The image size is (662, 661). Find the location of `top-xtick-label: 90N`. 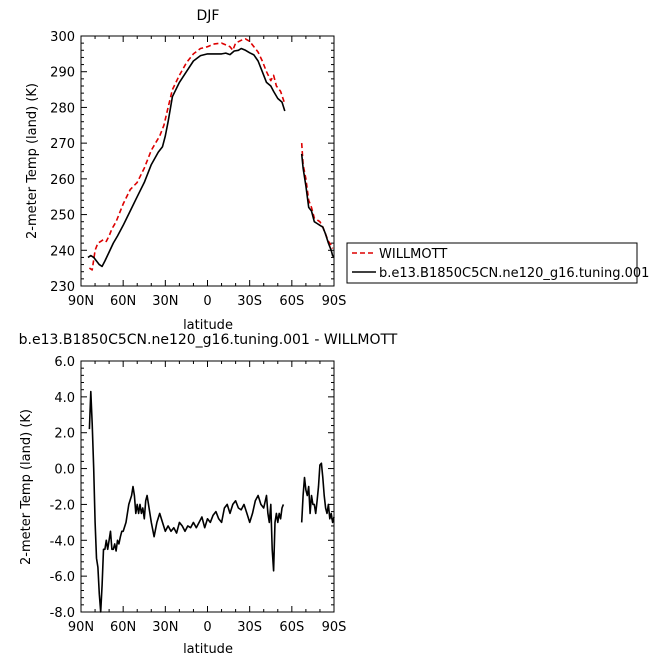

top-xtick-label: 90N is located at coordinates (81, 301).